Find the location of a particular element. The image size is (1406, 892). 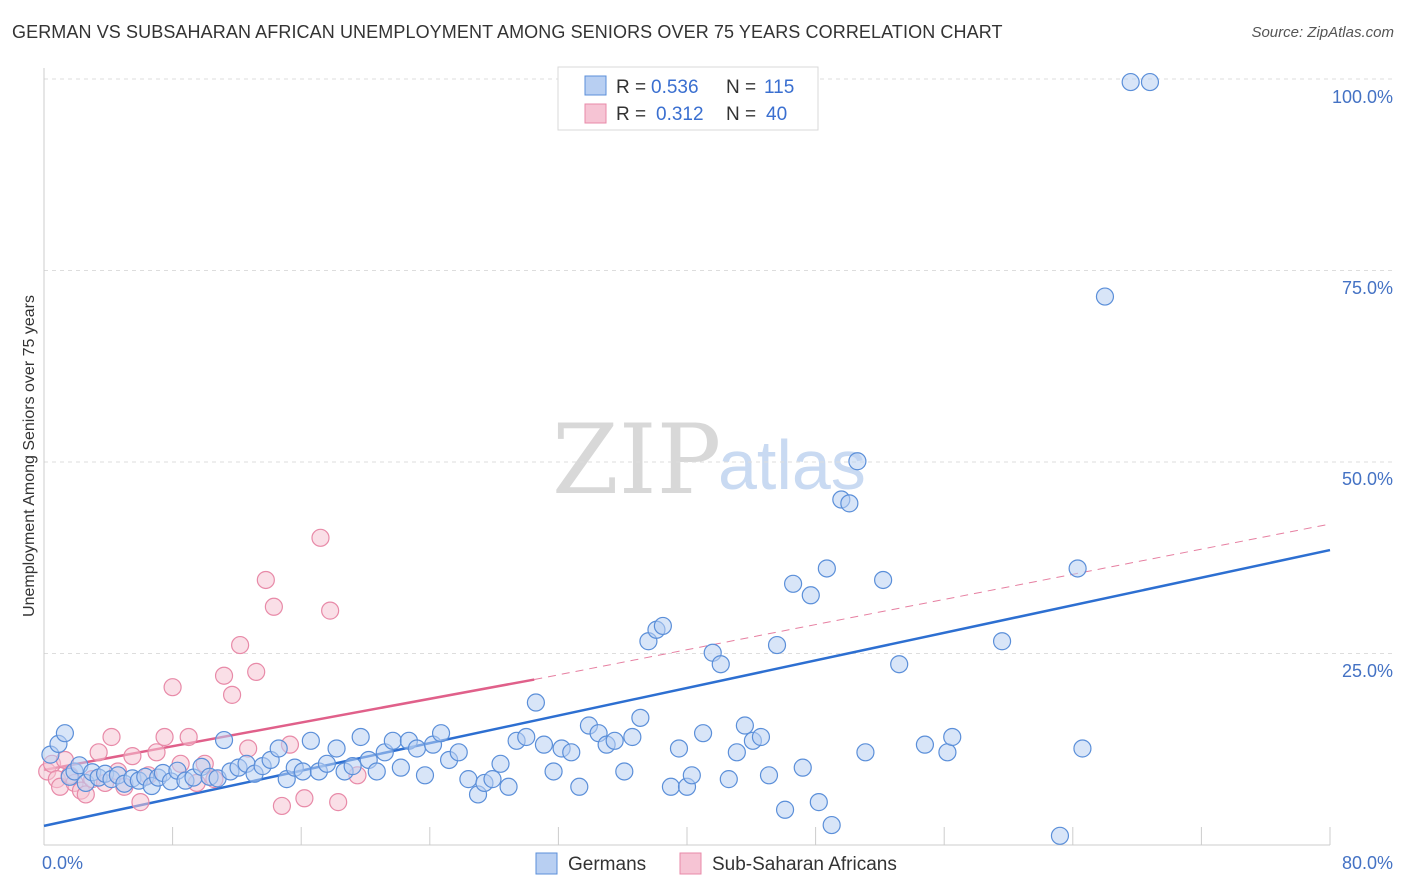

watermark-zip: ZIP is located at coordinates (636, 460).